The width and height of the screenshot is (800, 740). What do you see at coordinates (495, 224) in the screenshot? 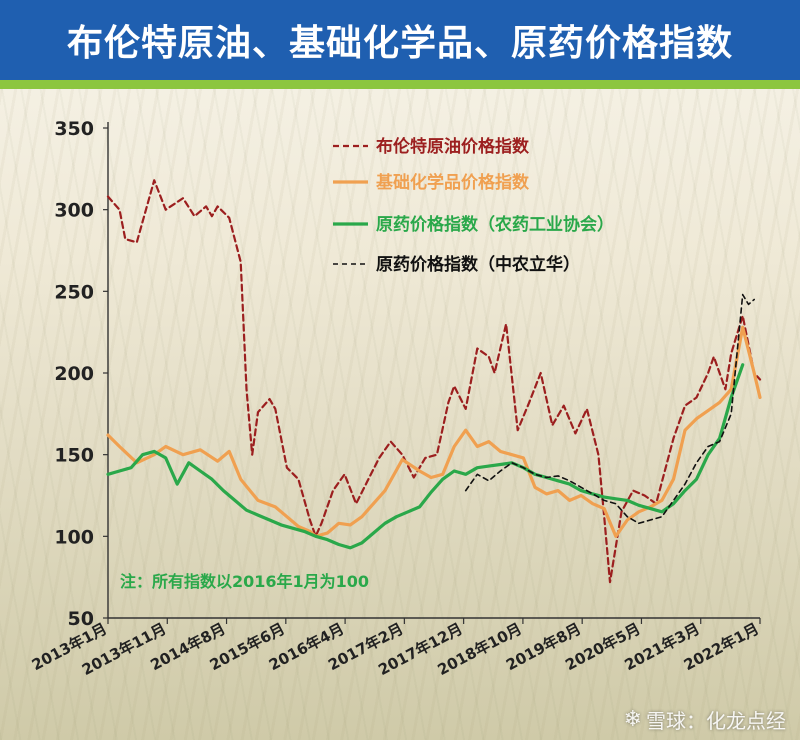
I see `legend-ccpia-label: 原药价格指数（农药工业协会）` at bounding box center [495, 224].